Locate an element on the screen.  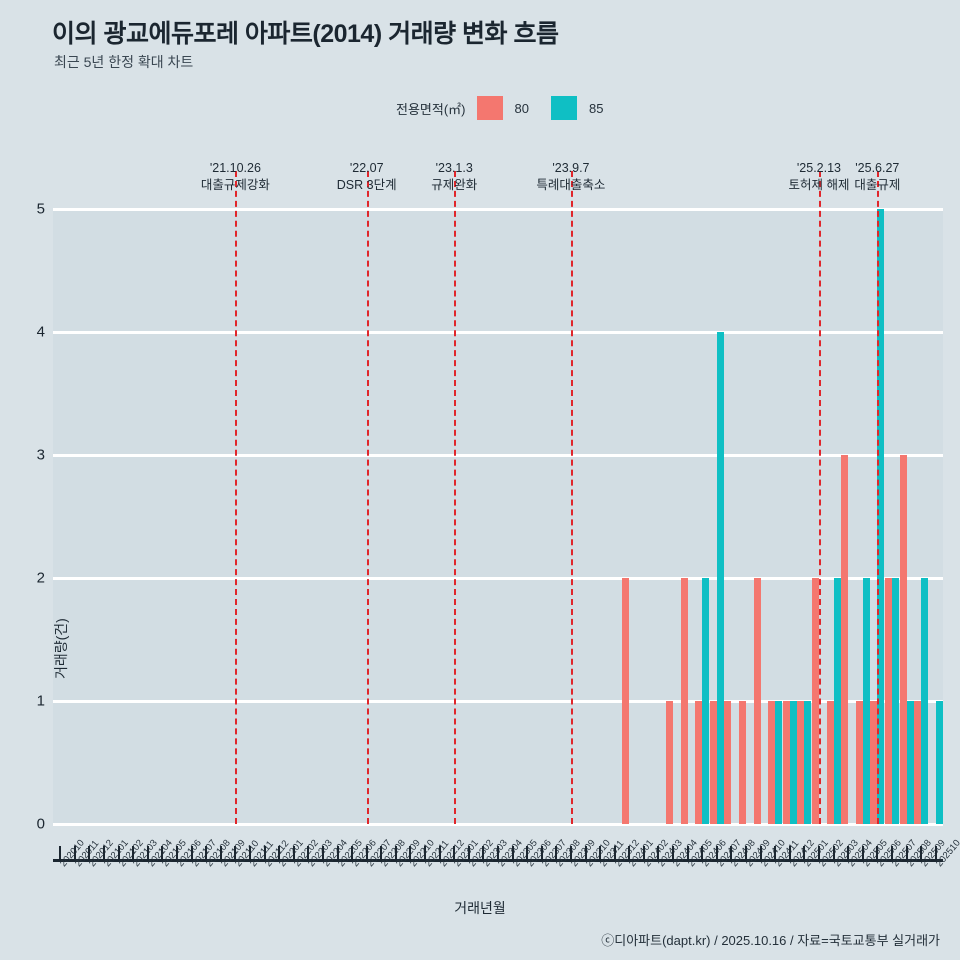
event-annotation: '23.9.7 특례대출축소 is located at coordinates (570, 177).